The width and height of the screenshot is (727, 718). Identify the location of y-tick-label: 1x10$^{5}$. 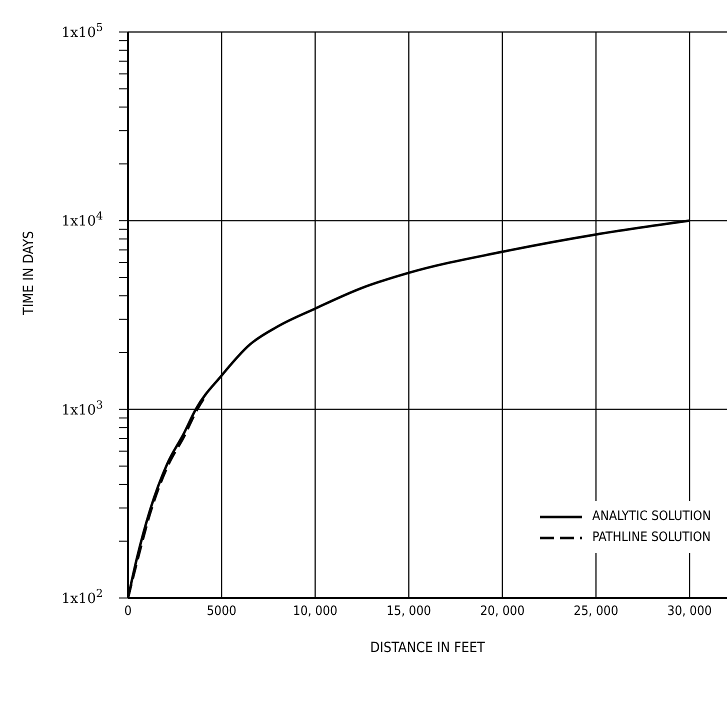
(82, 30).